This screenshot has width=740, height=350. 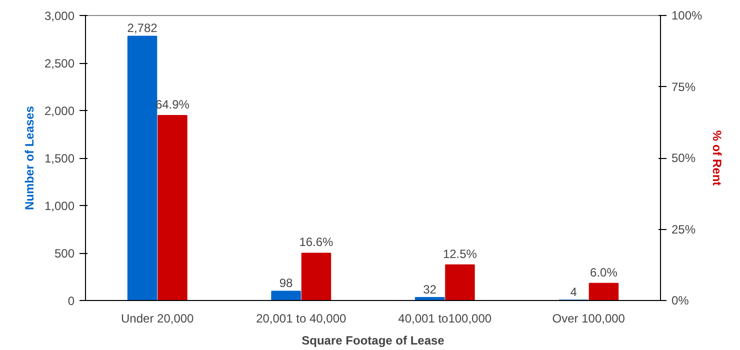 What do you see at coordinates (430, 289) in the screenshot?
I see `data-label: 32` at bounding box center [430, 289].